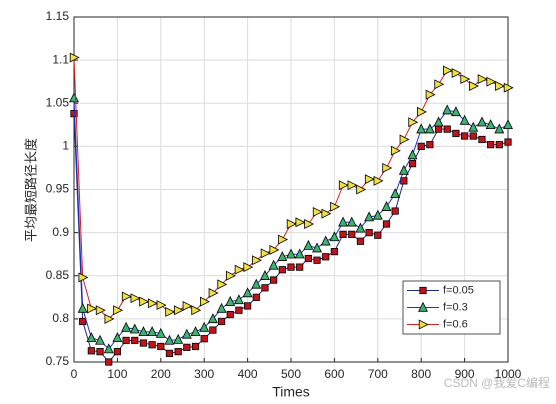 The image size is (556, 404). Describe the element at coordinates (58, 16) in the screenshot. I see `y-tick-label: 1.15` at that location.